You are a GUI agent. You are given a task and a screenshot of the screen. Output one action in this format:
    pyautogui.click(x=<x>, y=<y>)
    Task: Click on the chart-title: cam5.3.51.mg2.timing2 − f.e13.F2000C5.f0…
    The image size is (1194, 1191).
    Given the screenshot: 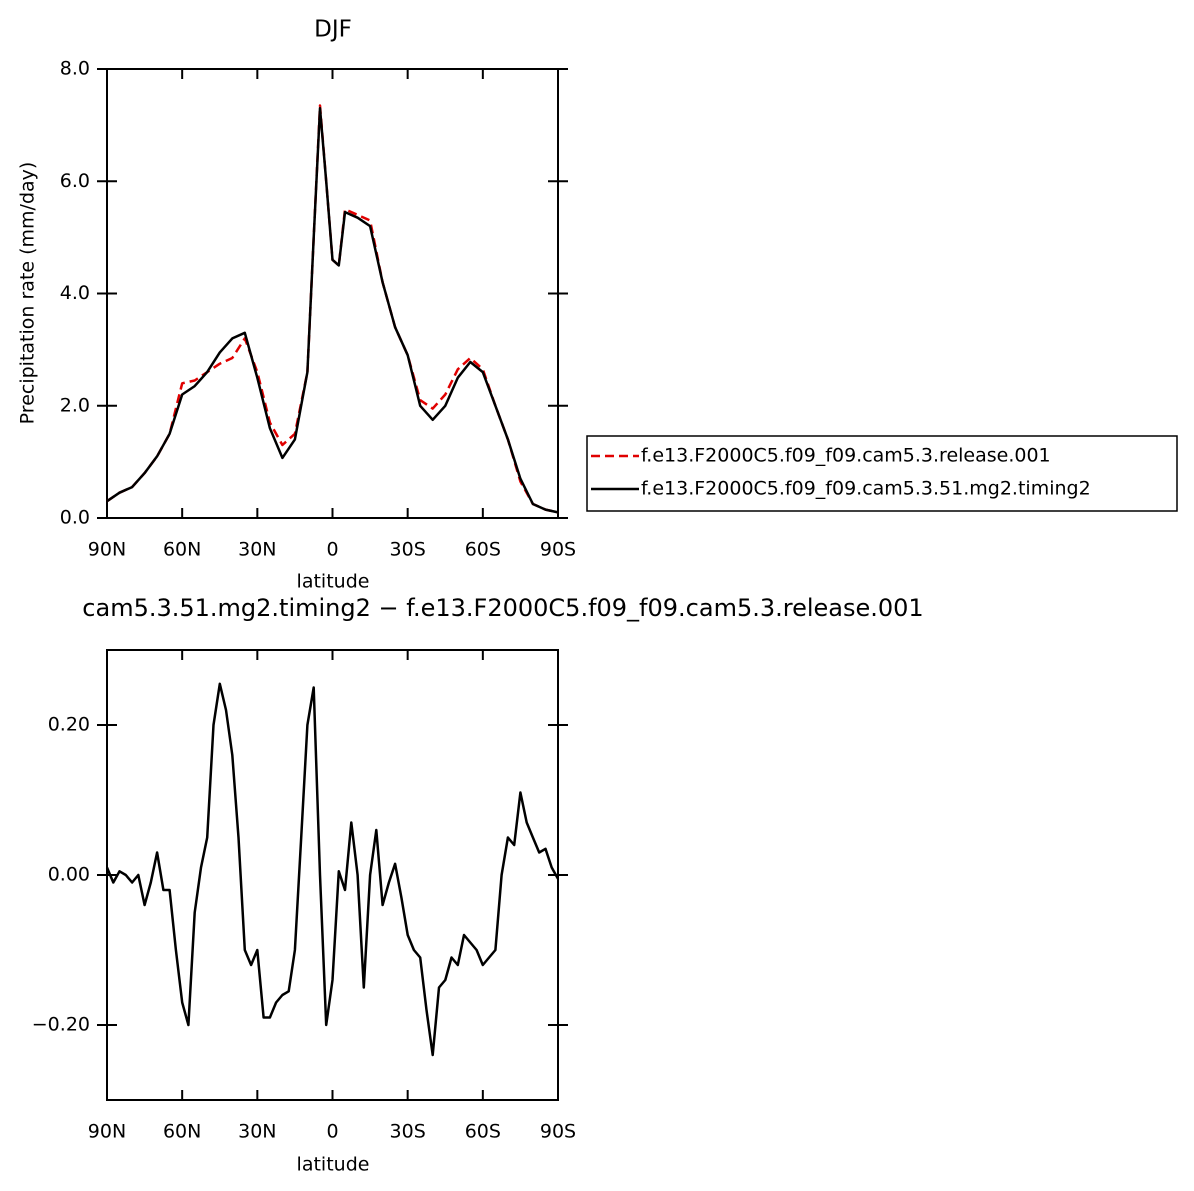 What is the action you would take?
    pyautogui.click(x=502, y=608)
    